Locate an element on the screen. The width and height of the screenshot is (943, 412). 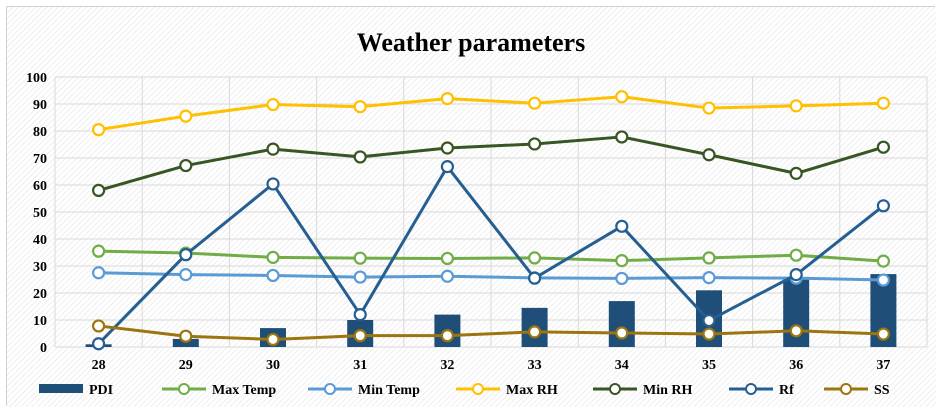
x-tick-label: 35 is located at coordinates (709, 365).